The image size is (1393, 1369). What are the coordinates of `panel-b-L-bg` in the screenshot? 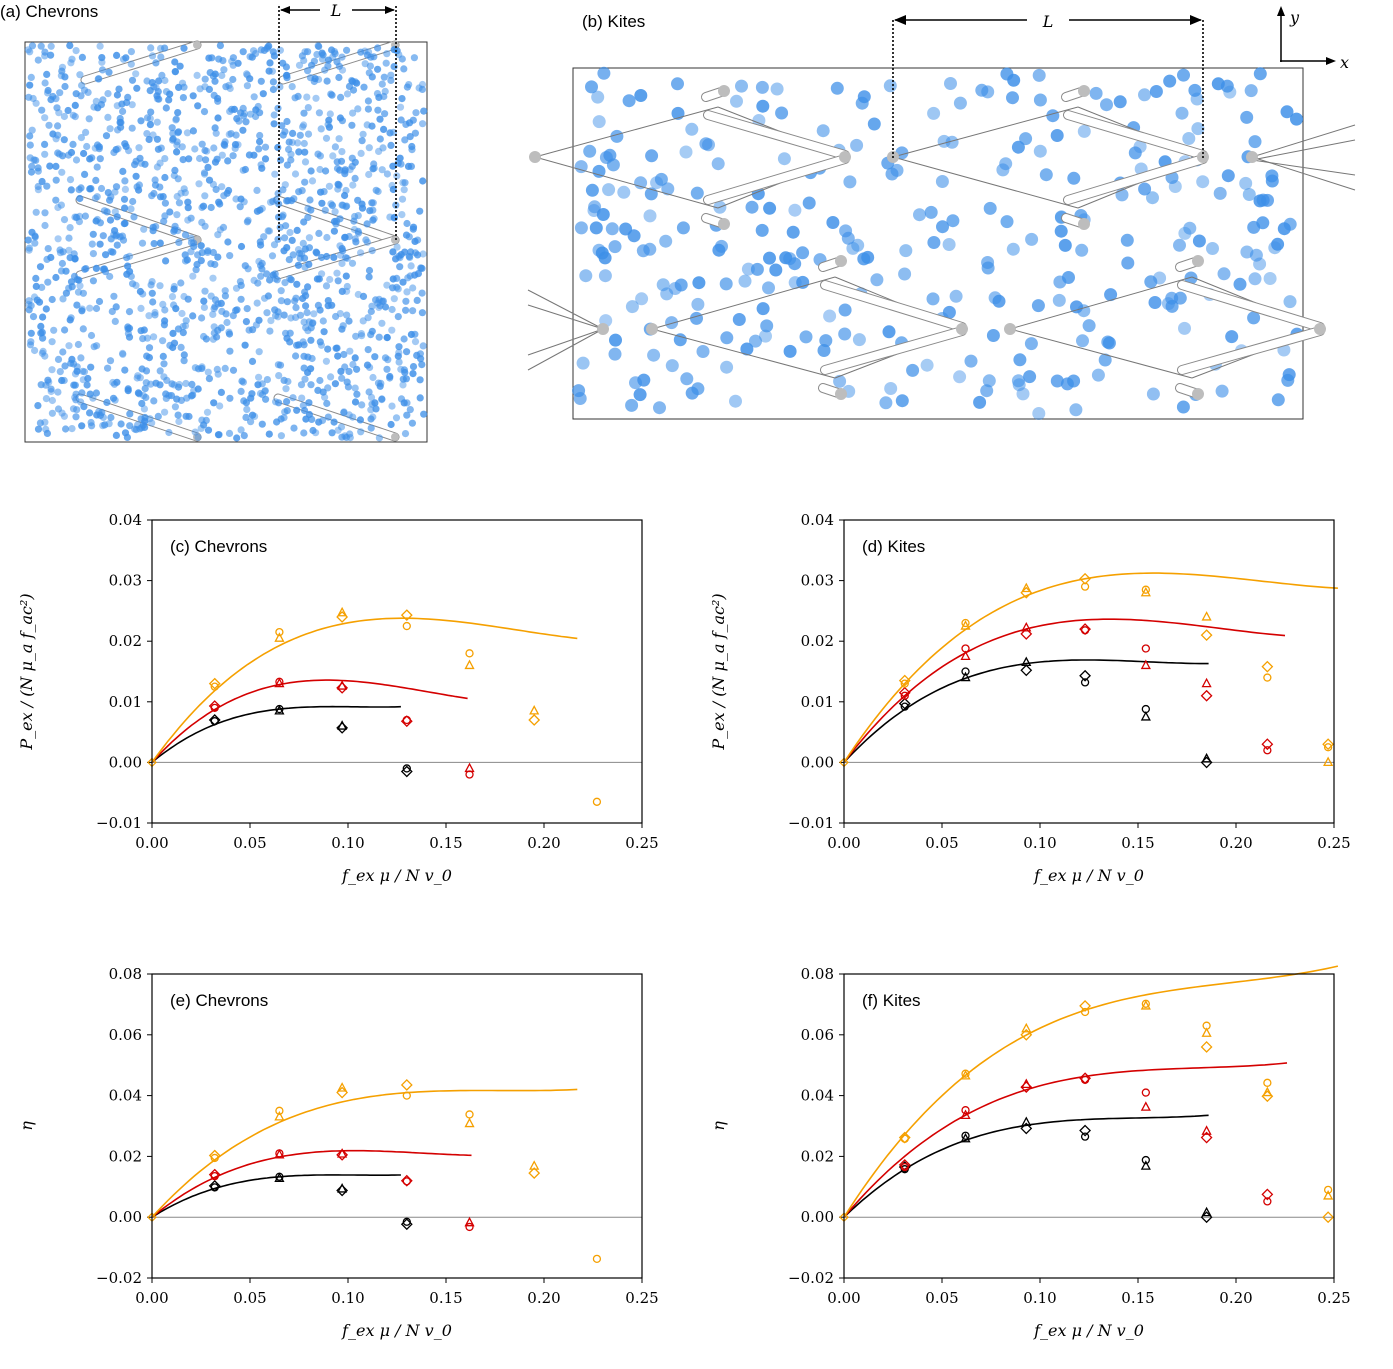 It's located at (1048, 20).